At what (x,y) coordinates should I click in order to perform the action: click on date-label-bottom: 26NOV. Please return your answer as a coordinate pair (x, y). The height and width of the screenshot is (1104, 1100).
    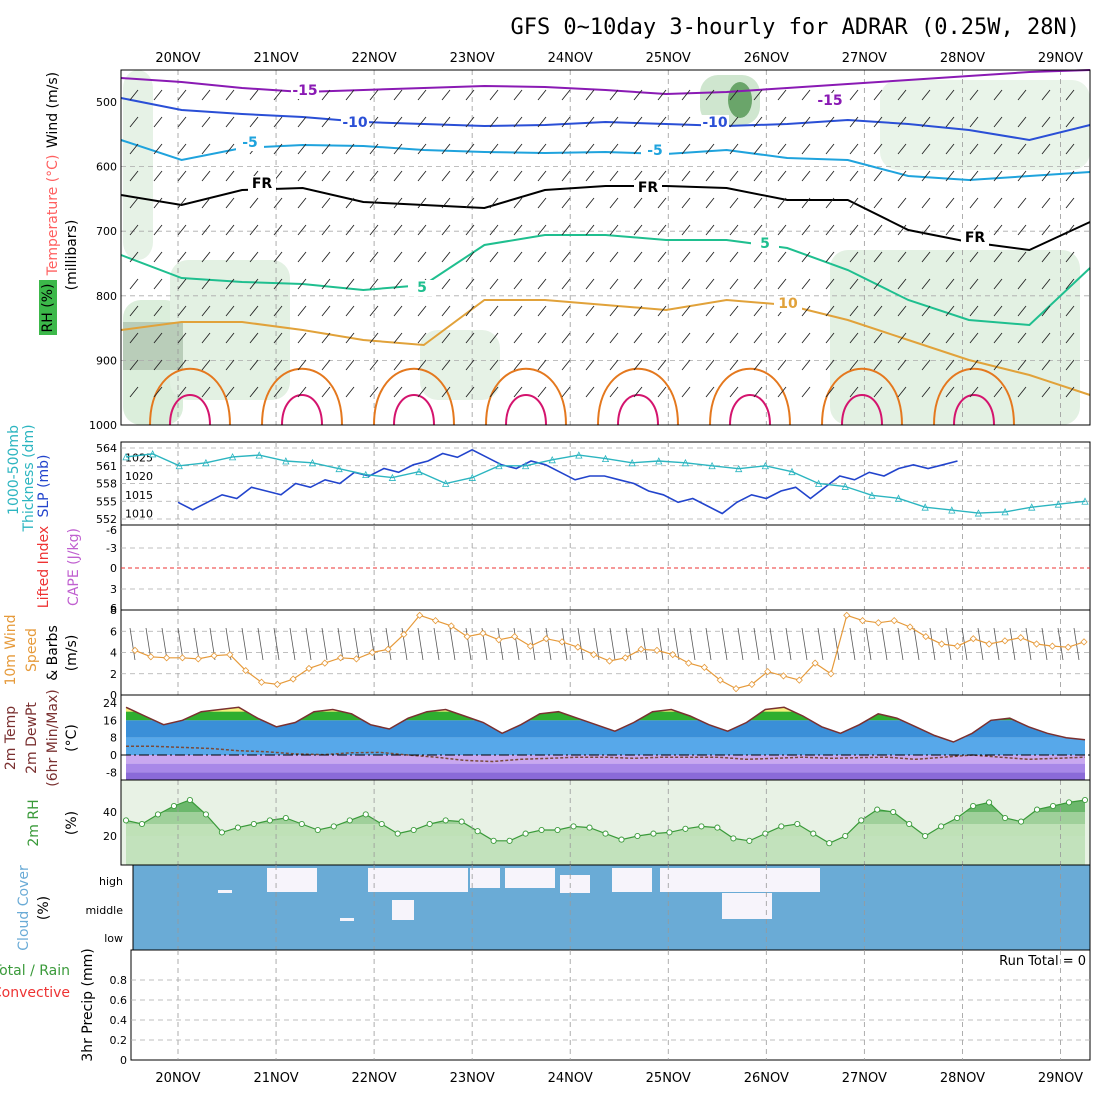
    Looking at the image, I should click on (766, 1078).